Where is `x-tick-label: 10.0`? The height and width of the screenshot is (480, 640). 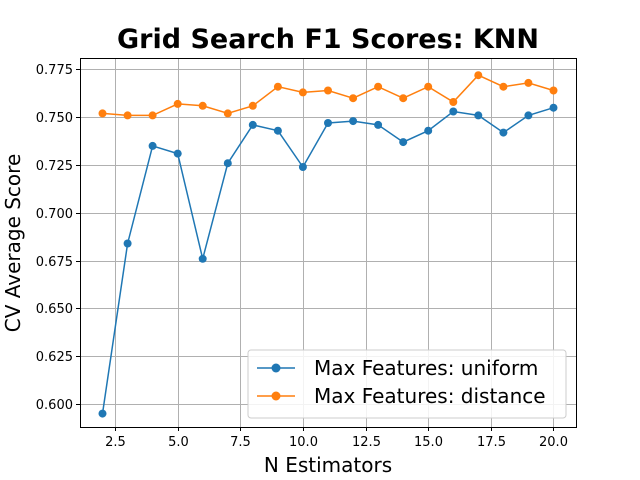 x-tick-label: 10.0 is located at coordinates (303, 442).